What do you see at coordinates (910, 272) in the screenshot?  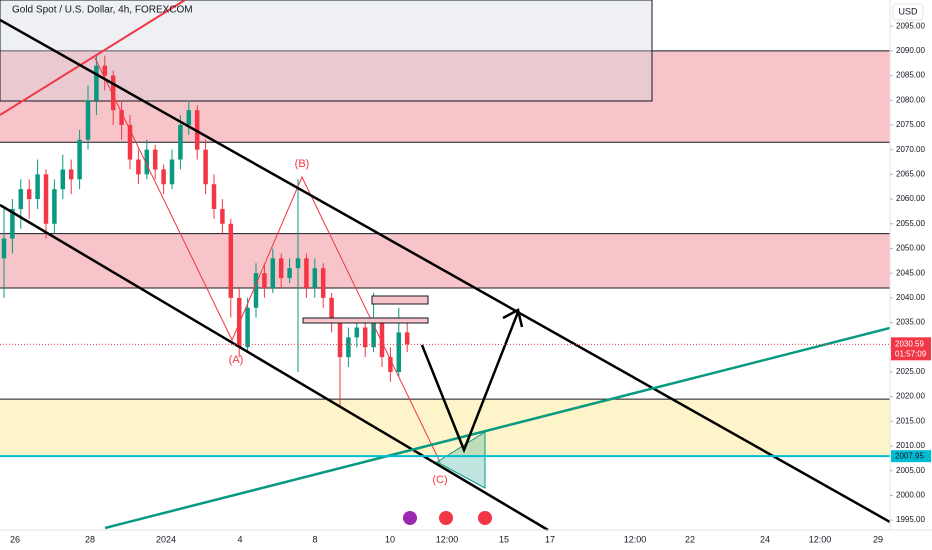 I see `y-tick-label: 2045.00` at bounding box center [910, 272].